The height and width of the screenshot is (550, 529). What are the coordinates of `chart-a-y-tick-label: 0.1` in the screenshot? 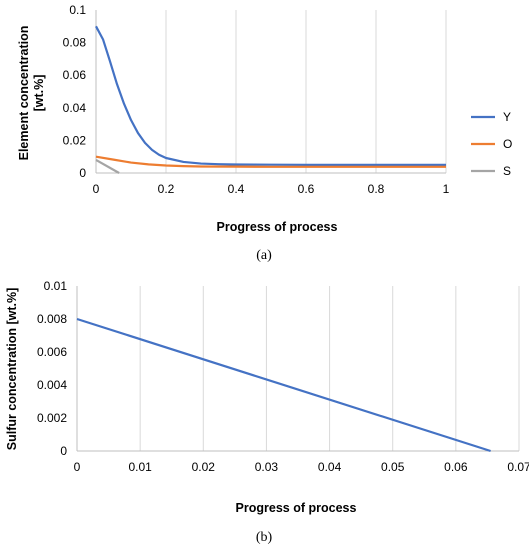 It's located at (77, 10).